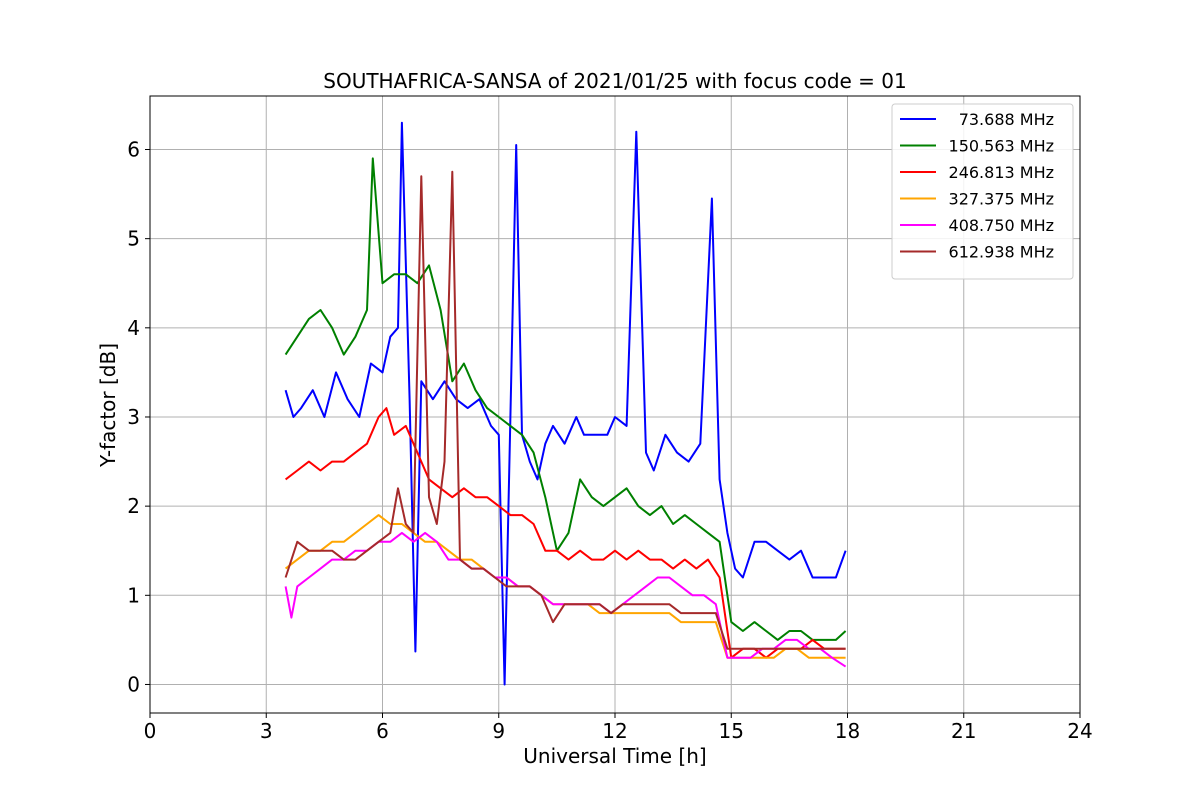 The image size is (1200, 804). What do you see at coordinates (1001, 172) in the screenshot?
I see `legend-label: 246.813 MHz` at bounding box center [1001, 172].